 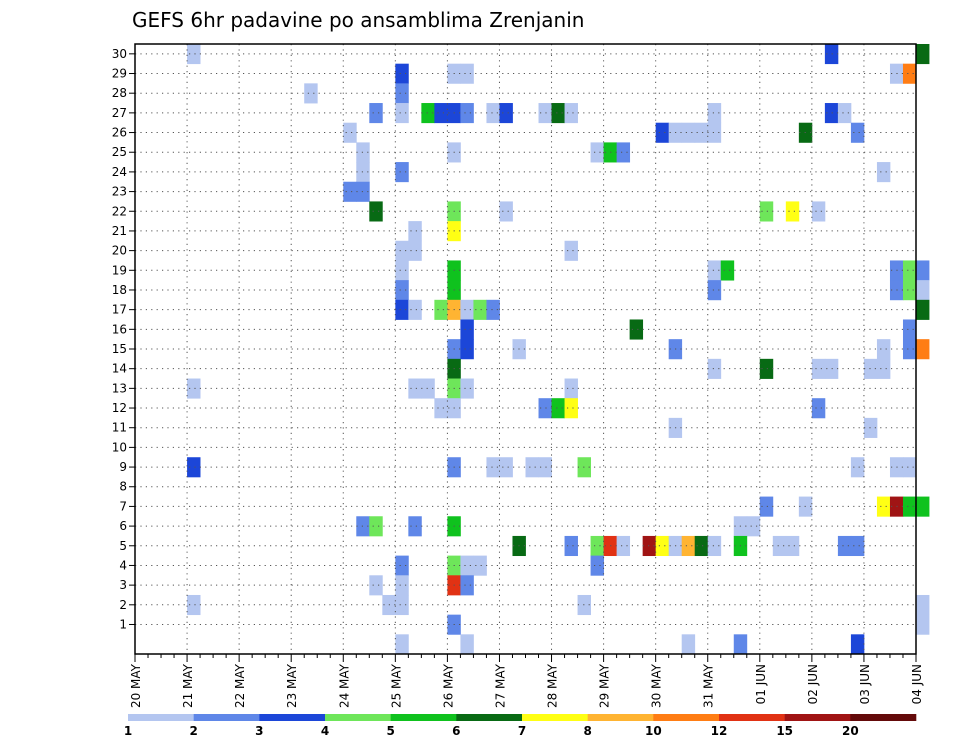 What do you see at coordinates (119, 231) in the screenshot?
I see `y-tick-label: 21` at bounding box center [119, 231].